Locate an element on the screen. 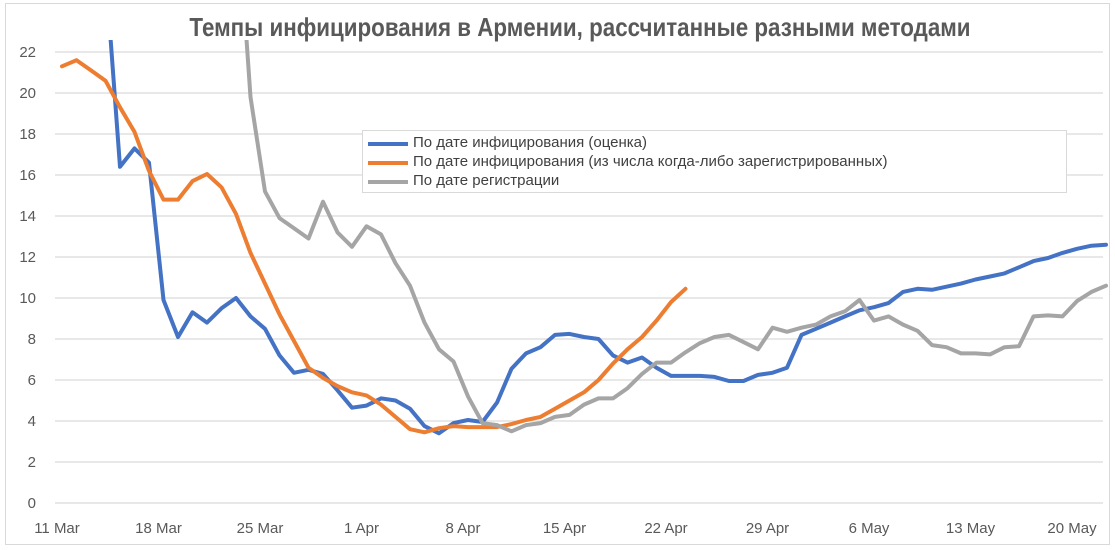 This screenshot has height=550, width=1115. x-tick-label: 8 Apr is located at coordinates (462, 528).